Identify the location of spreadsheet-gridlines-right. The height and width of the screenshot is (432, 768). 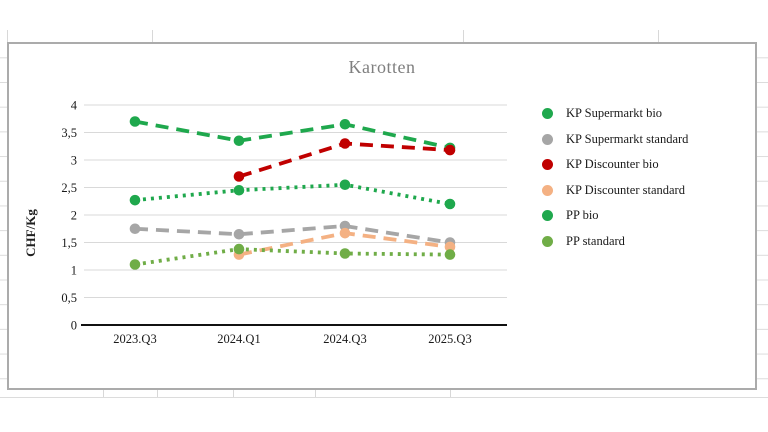
(762, 215).